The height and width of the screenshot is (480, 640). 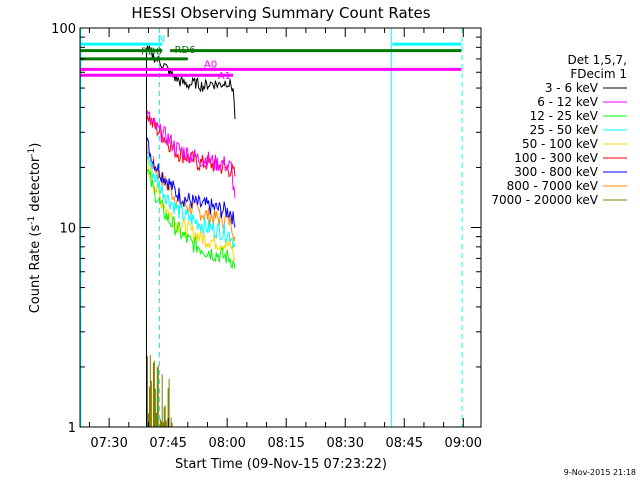 What do you see at coordinates (556, 158) in the screenshot?
I see `legend-entry-5: 100 - 300 keV` at bounding box center [556, 158].